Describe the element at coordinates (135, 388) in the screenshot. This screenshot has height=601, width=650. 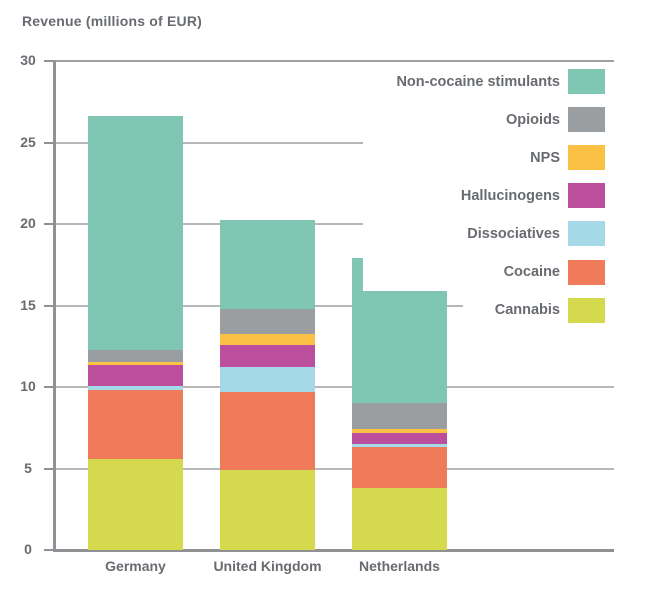
I see `bar-germany-segment-dissociatives` at that location.